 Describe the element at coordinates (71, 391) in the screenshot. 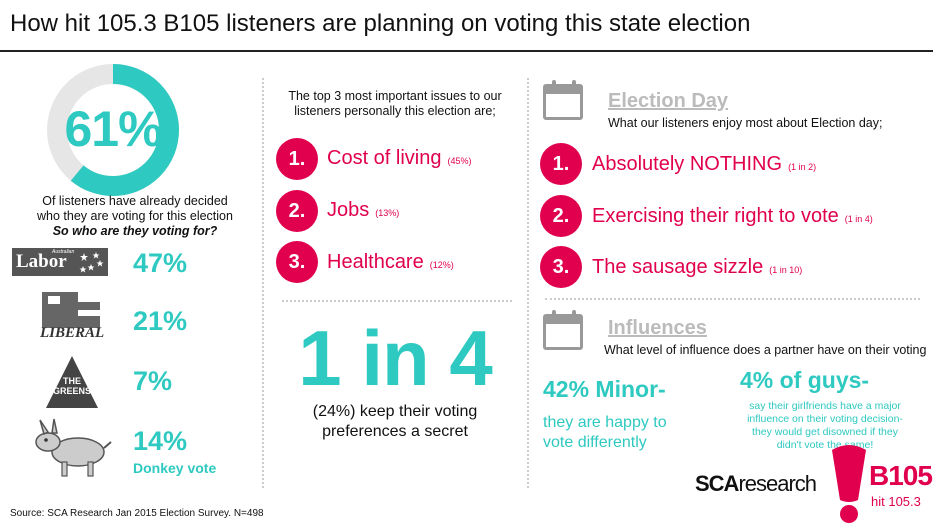

I see `greens-logo-line-2: GREENS` at that location.